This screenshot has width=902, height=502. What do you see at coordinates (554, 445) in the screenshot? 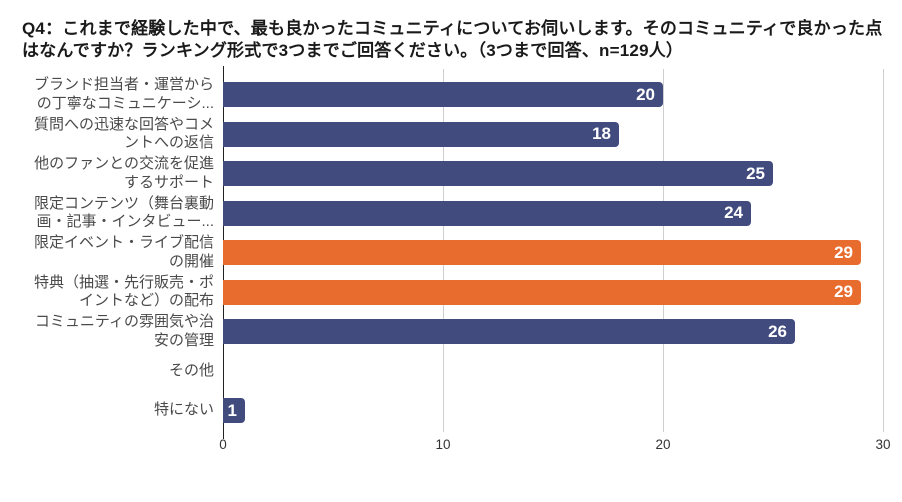
I see `x-axis: 0 10 20 30` at bounding box center [554, 445].